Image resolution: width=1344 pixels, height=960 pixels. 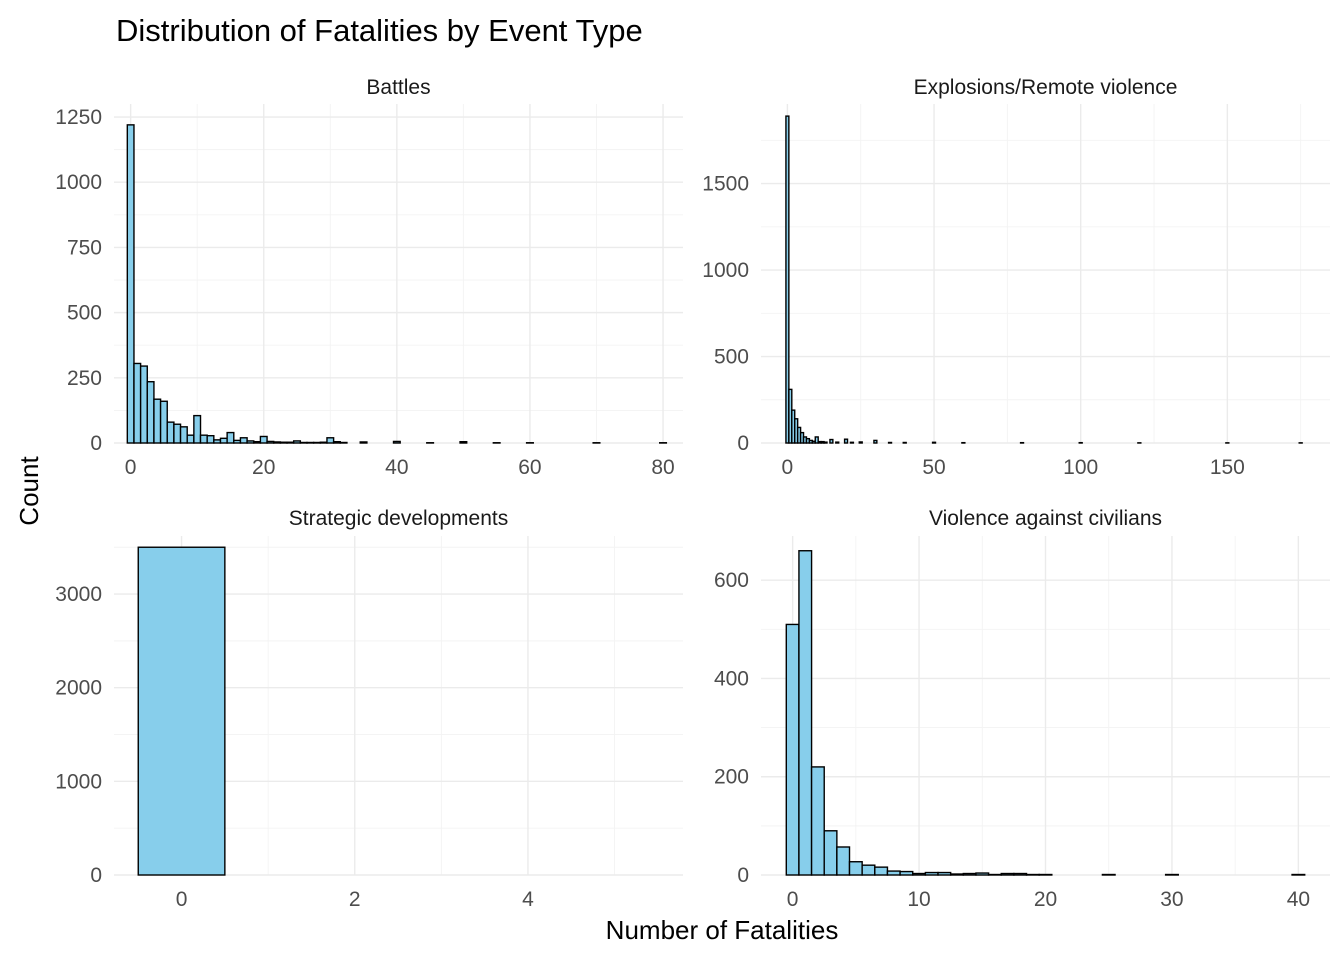 I want to click on y-tick-label: 250, so click(x=84, y=378).